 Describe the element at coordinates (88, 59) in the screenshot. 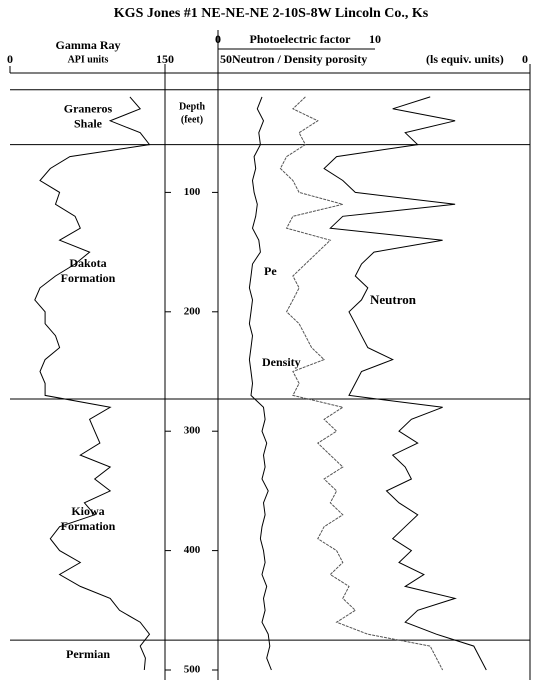

I see `gamma-units: API units` at that location.